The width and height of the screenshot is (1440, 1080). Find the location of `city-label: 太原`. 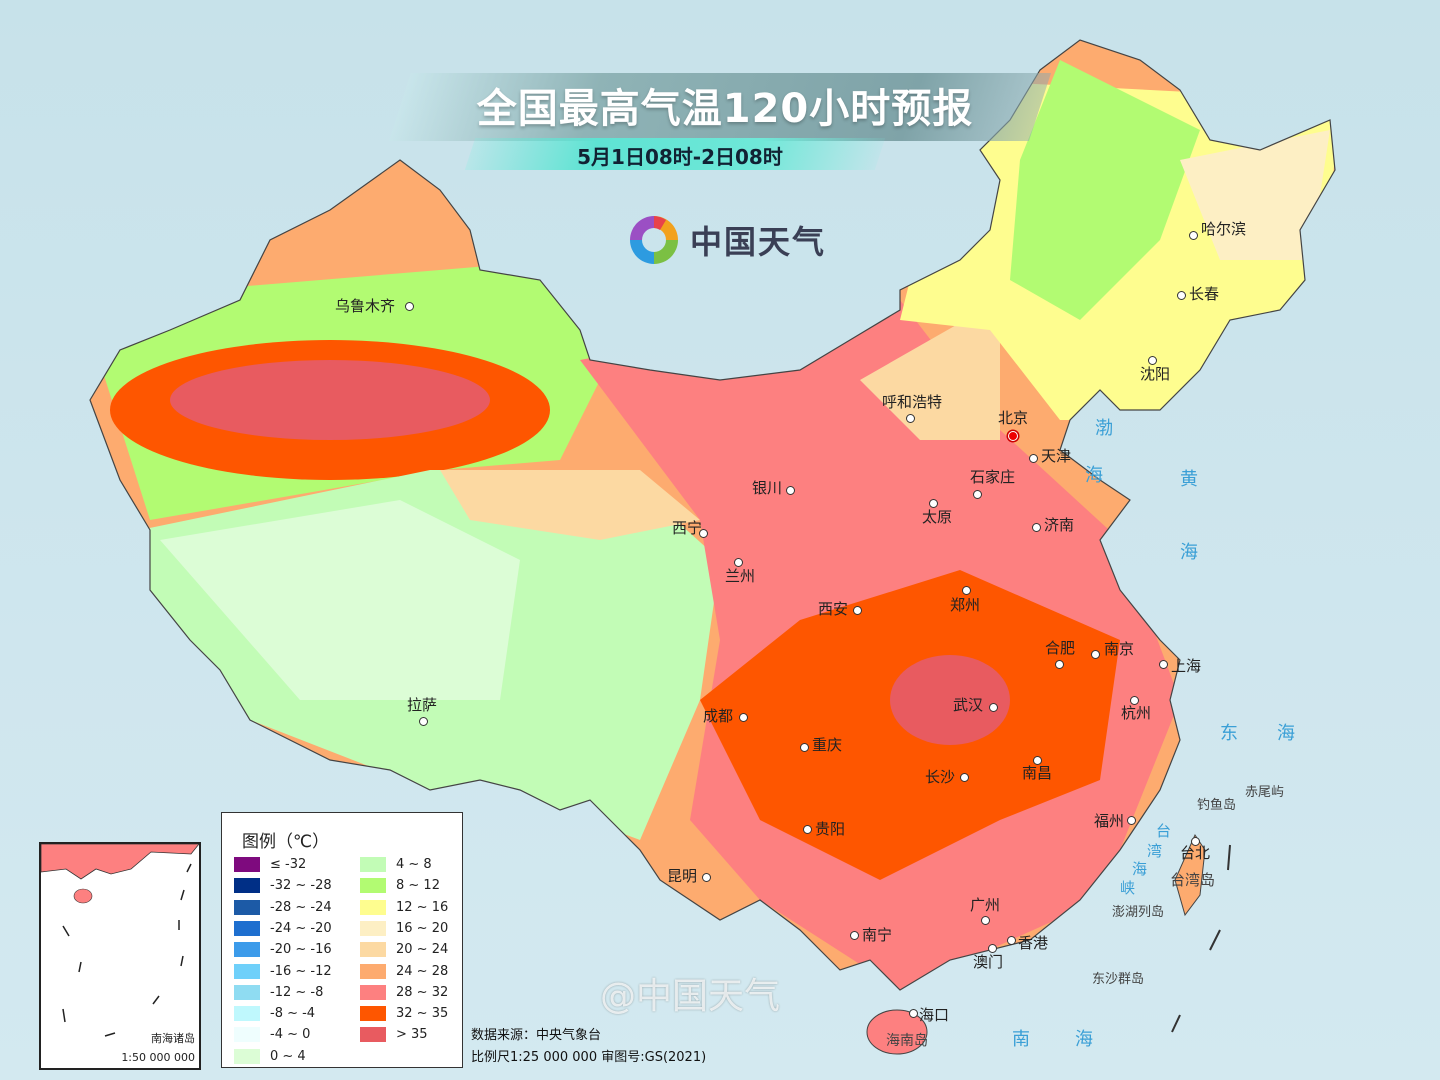

city-label: 太原 is located at coordinates (937, 517).